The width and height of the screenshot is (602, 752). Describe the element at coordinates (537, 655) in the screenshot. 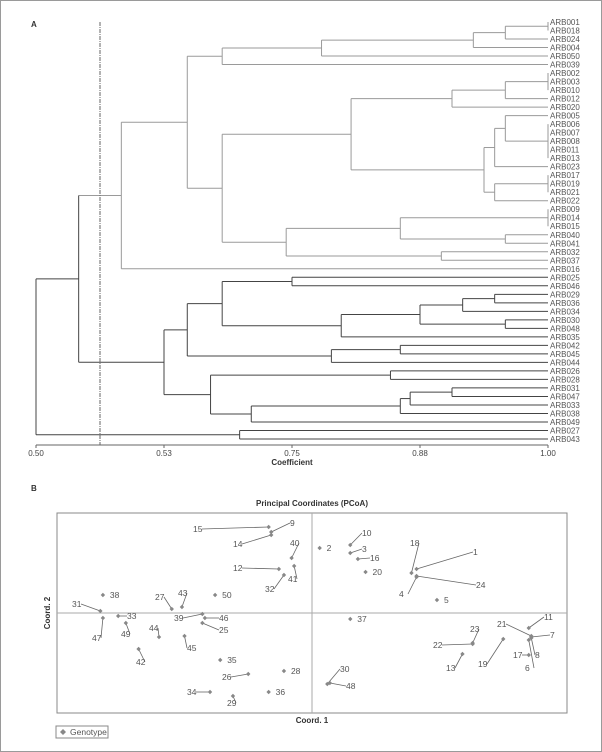

I see `point-label-8: 8` at that location.